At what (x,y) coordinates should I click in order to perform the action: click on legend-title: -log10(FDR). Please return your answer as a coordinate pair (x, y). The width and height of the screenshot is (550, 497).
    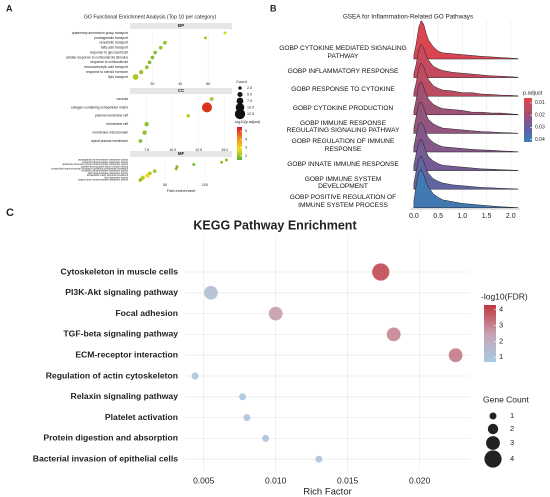
    Looking at the image, I should click on (504, 296).